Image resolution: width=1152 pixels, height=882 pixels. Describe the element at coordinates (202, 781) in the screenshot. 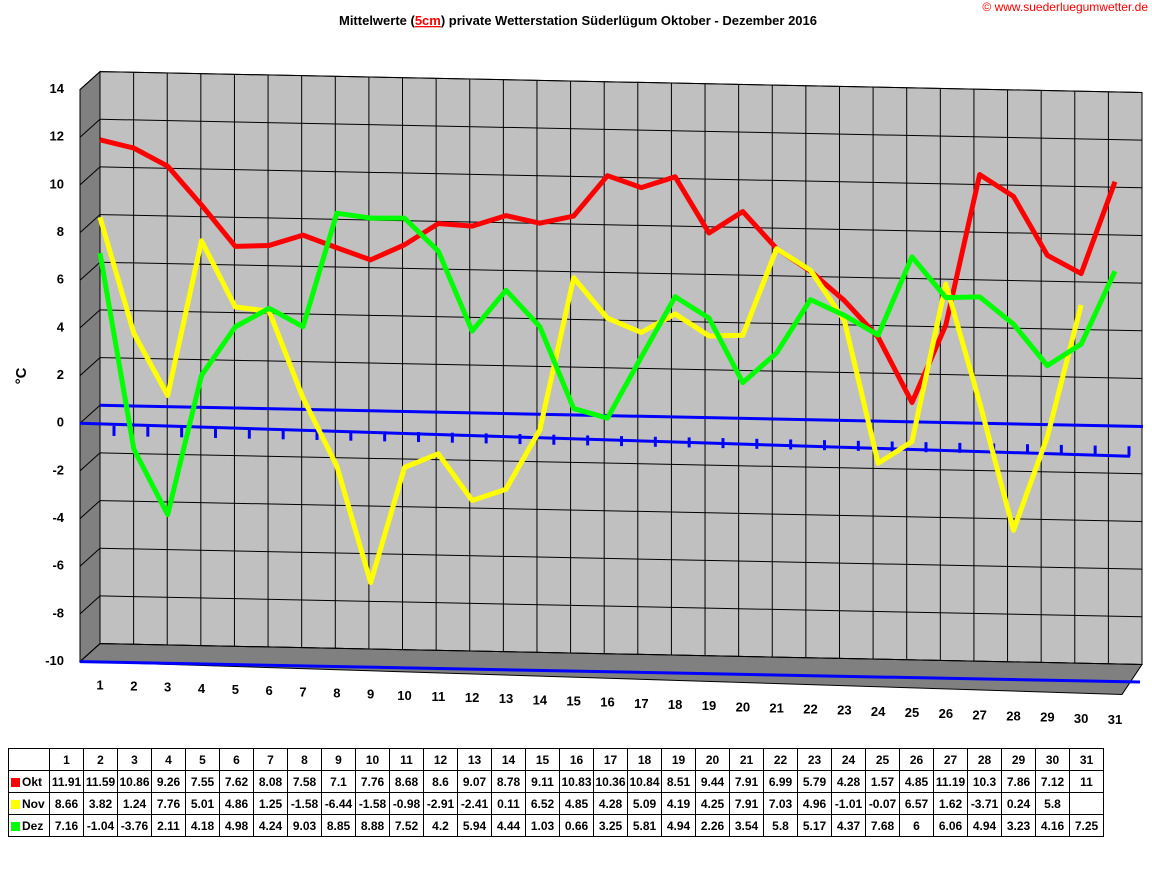

I see `value-cell: 7.55` at that location.